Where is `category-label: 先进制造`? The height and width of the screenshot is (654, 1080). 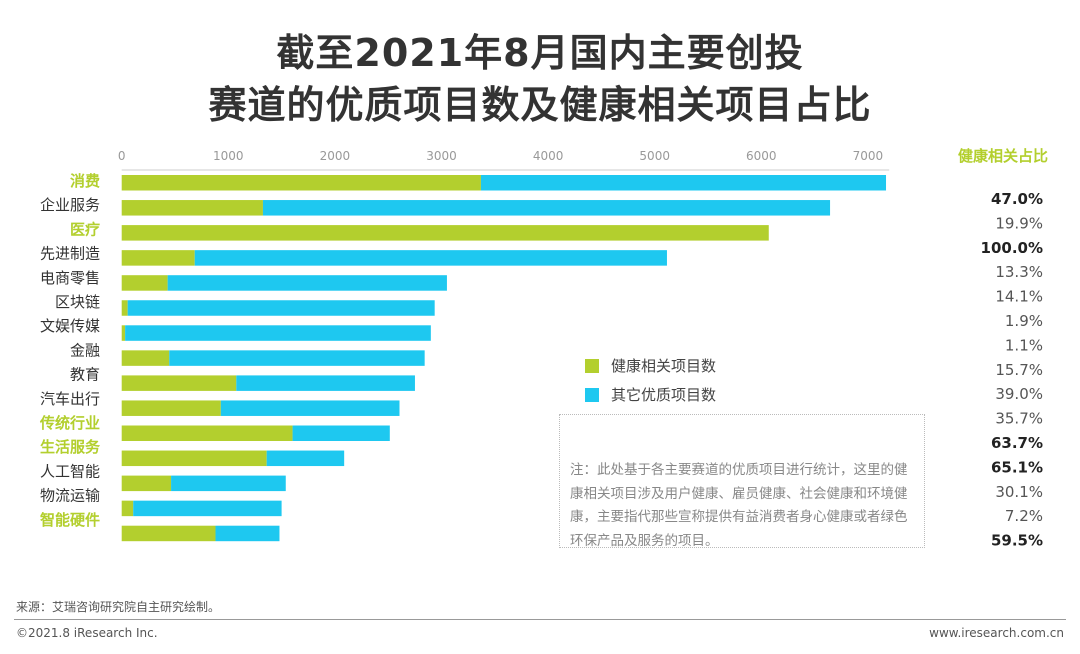 category-label: 先进制造 is located at coordinates (70, 254).